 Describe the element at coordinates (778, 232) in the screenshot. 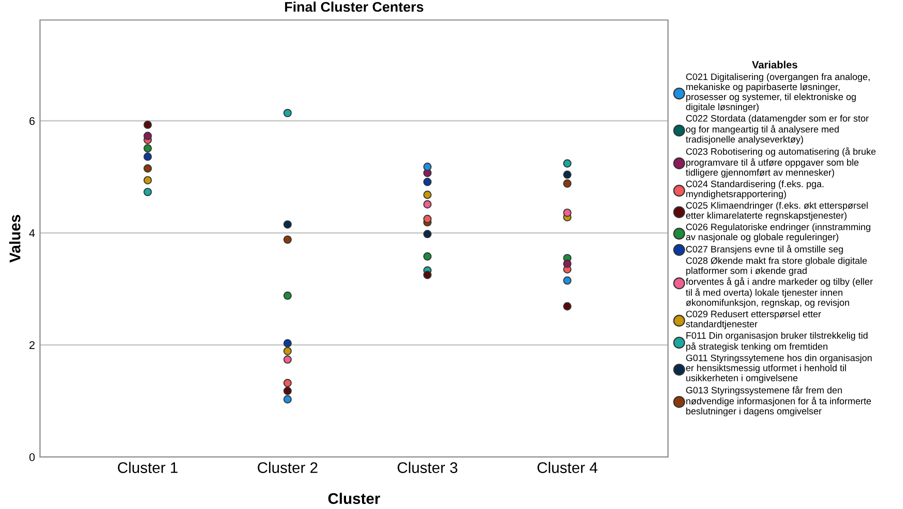

I see `legend-label: C026 Regulatoriske endringer (innstramming av nasjonale og globale reguleringer)` at that location.